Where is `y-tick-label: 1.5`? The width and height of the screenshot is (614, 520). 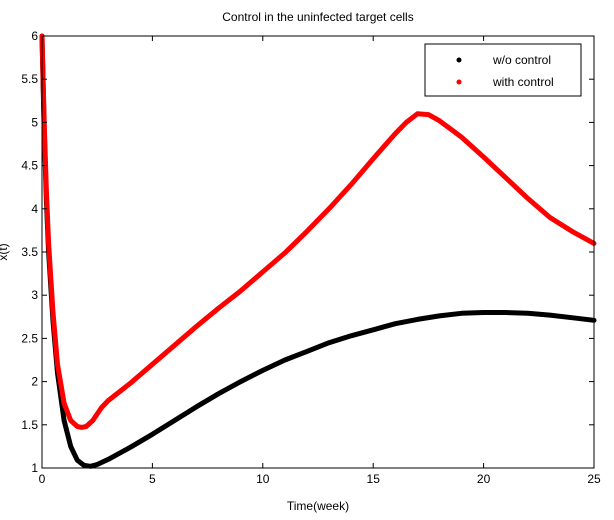
y-tick-label: 1.5 is located at coordinates (29, 425).